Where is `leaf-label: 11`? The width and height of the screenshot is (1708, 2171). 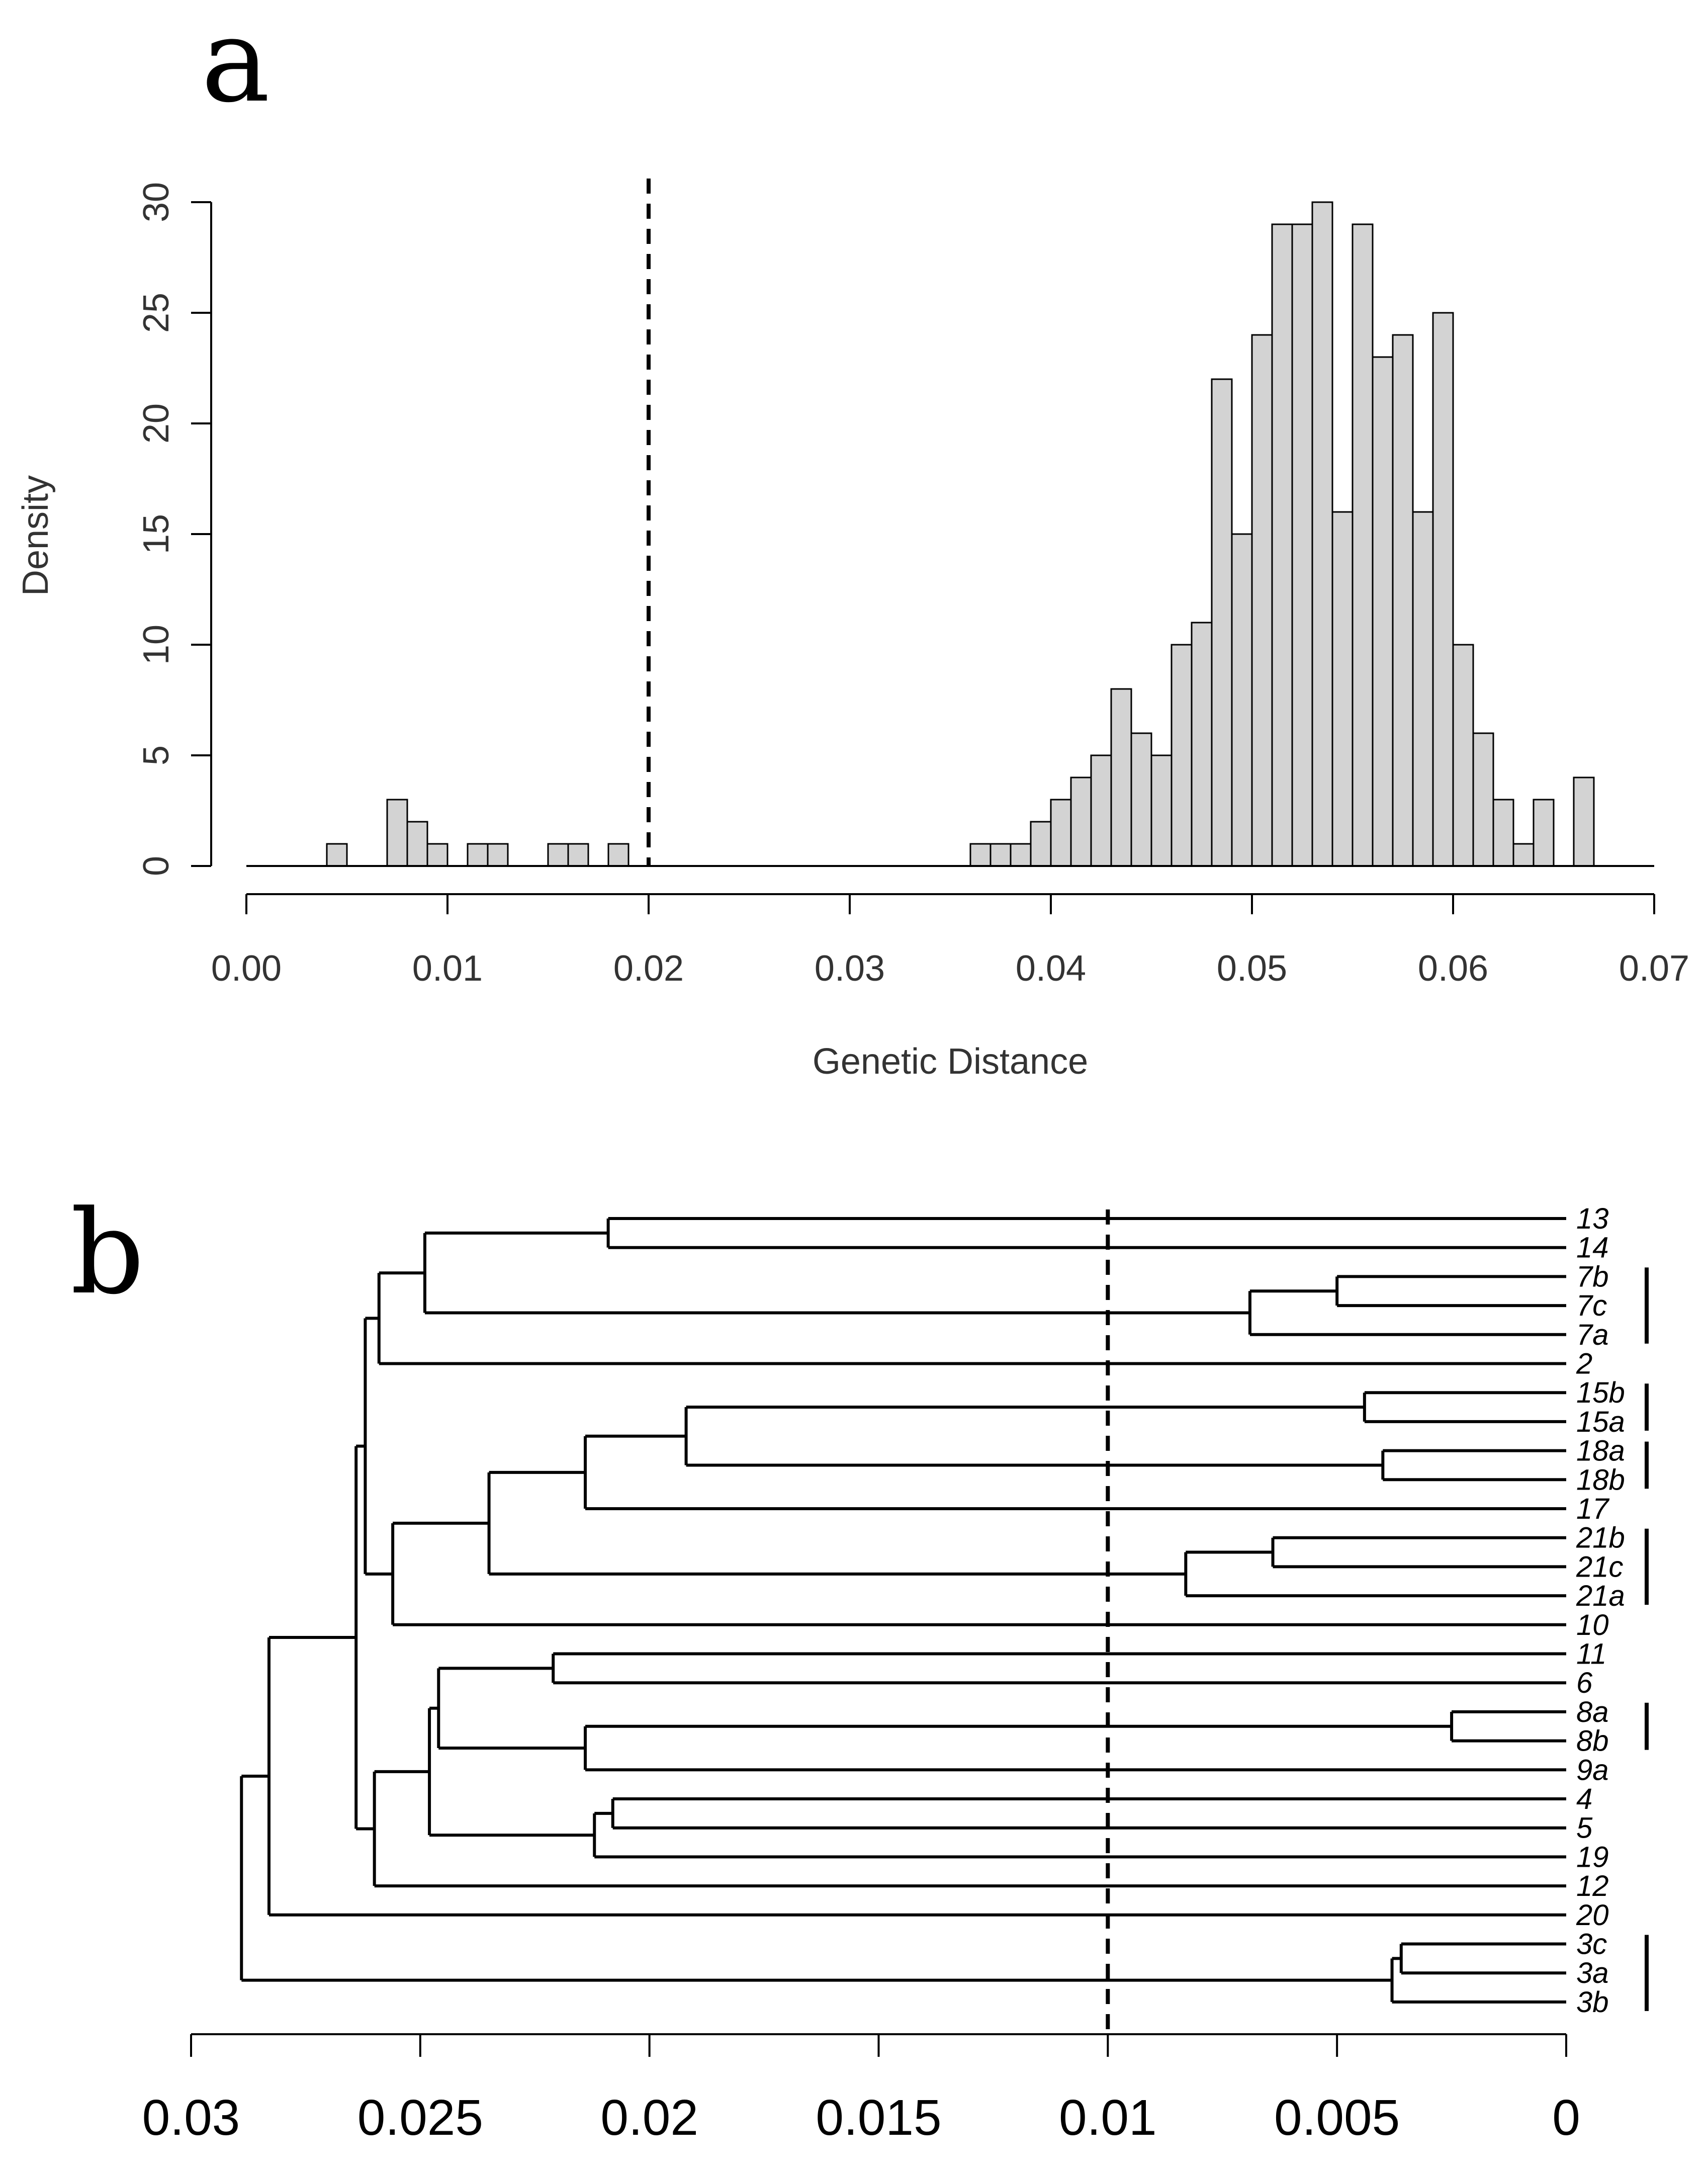
leaf-label: 11 is located at coordinates (1591, 1654).